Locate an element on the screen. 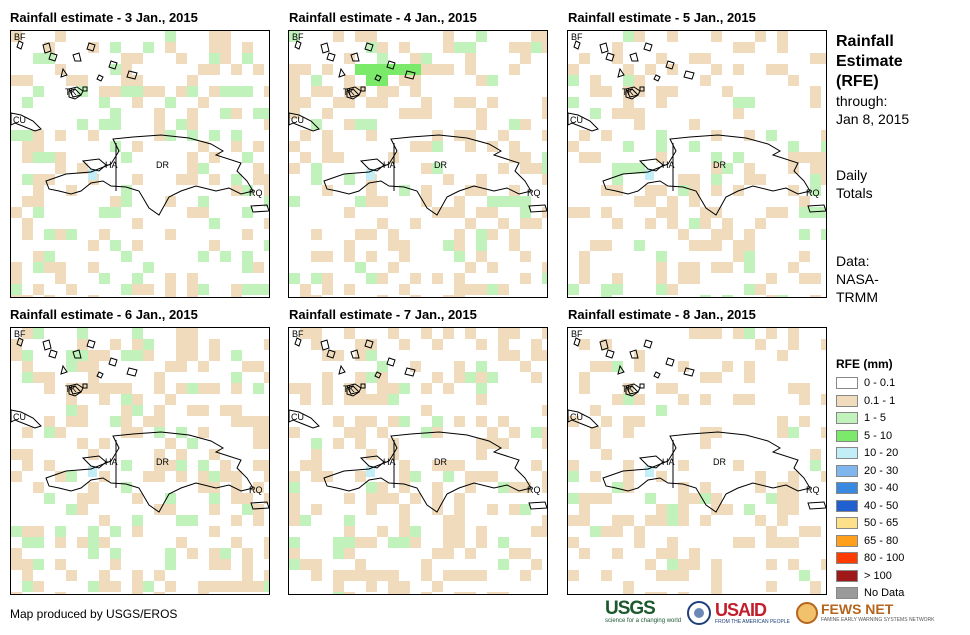  tortuga-outline is located at coordinates (651, 462).